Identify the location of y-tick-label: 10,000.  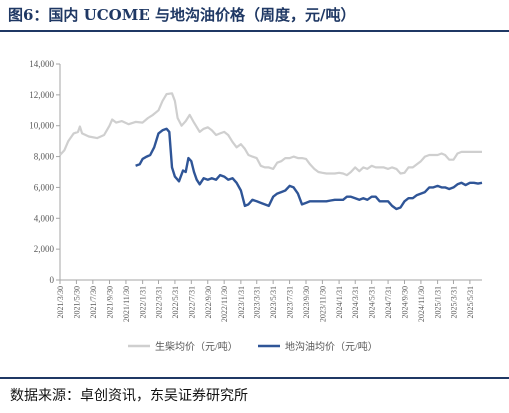
(41, 126).